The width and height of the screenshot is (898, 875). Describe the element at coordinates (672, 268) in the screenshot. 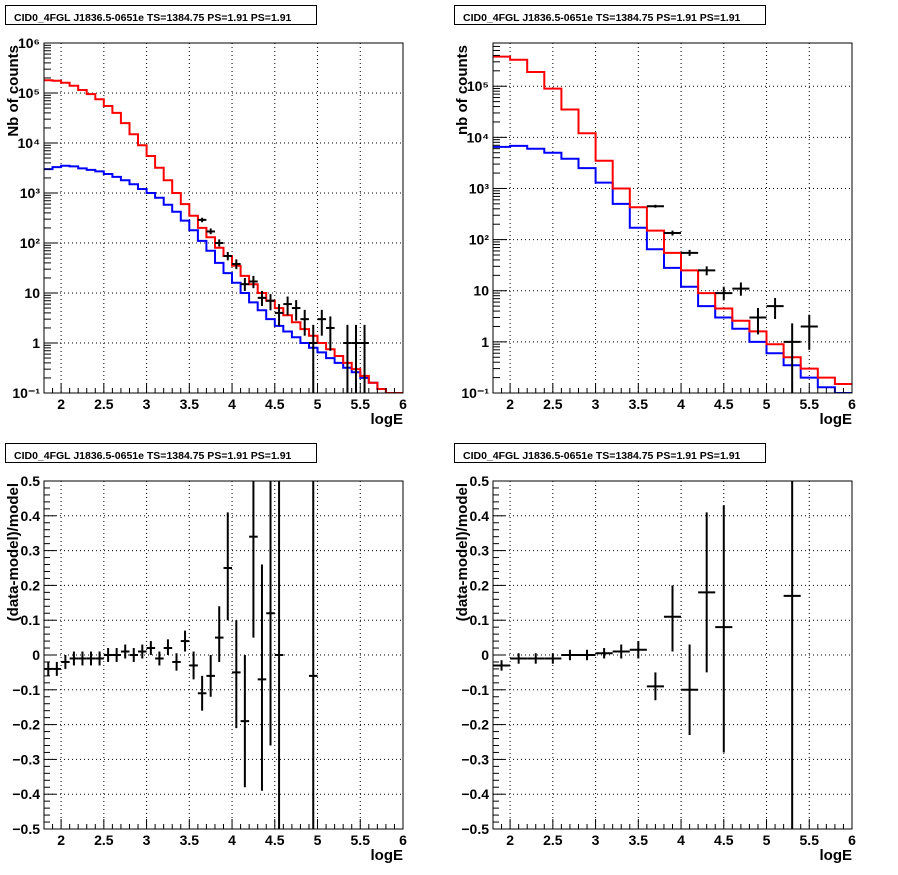

I see `hist-series-blue` at that location.